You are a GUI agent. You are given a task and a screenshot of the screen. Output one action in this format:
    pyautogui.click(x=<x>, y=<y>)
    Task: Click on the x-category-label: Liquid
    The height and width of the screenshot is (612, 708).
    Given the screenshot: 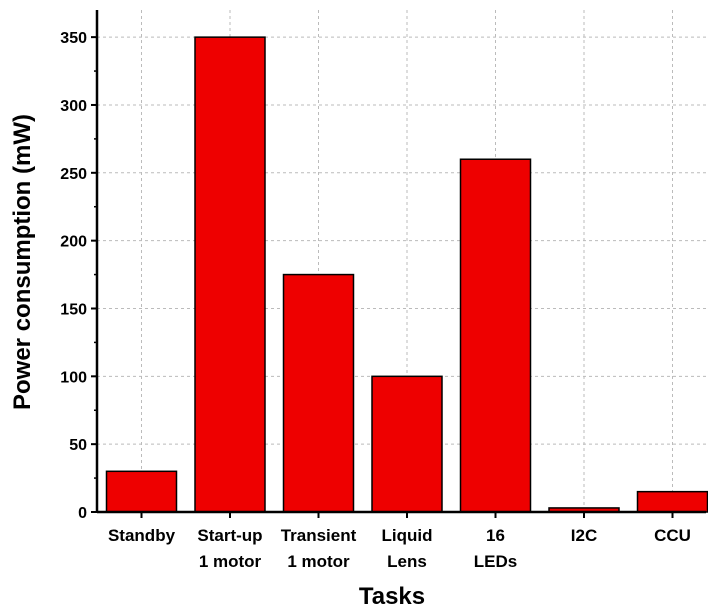 What is the action you would take?
    pyautogui.click(x=407, y=535)
    